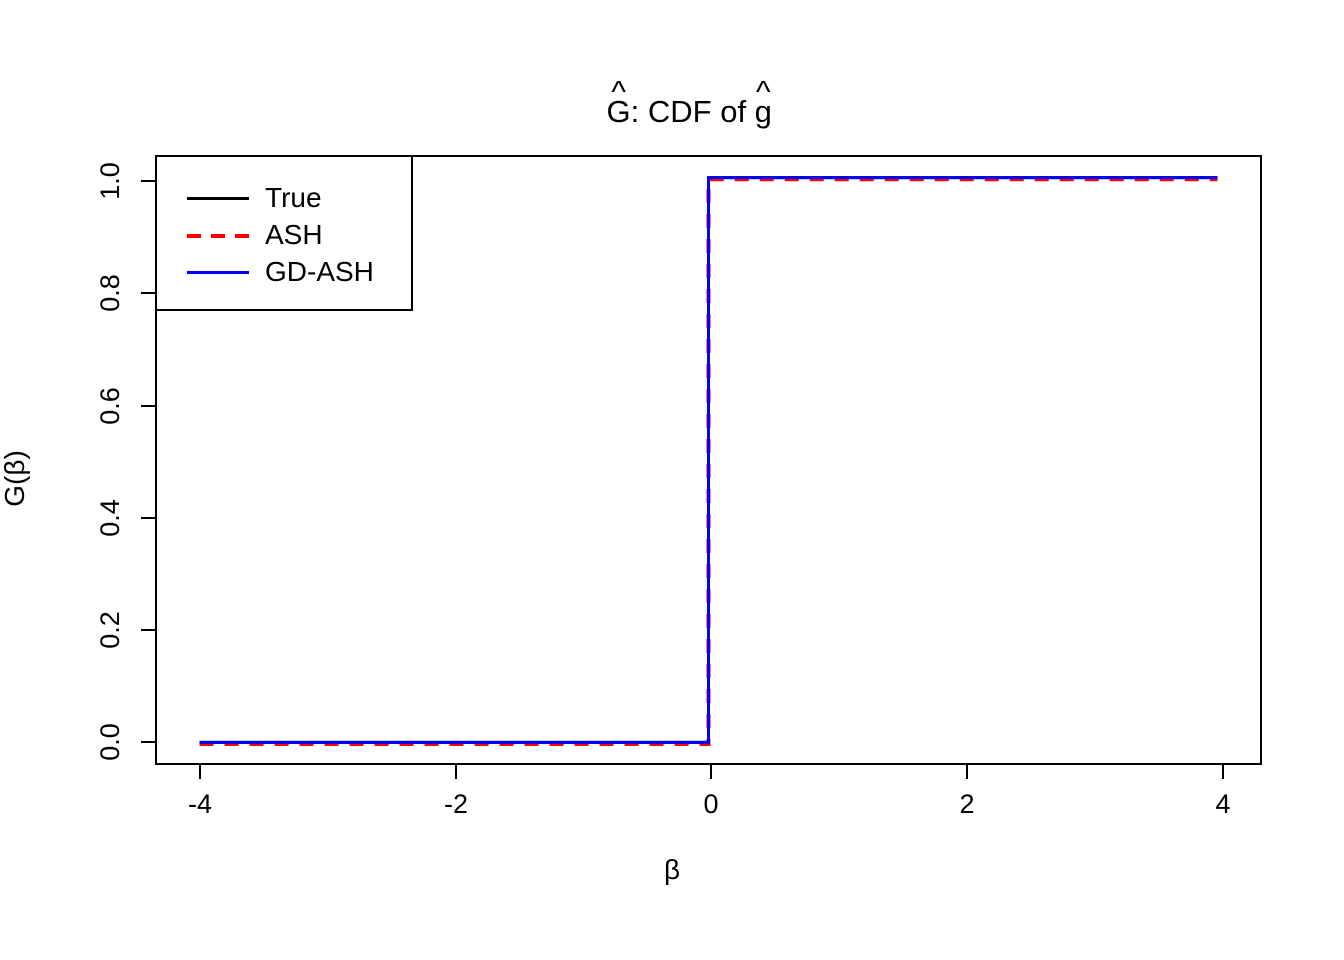 This screenshot has width=1344, height=960. Describe the element at coordinates (455, 804) in the screenshot. I see `x-tick-label-1: -2` at that location.